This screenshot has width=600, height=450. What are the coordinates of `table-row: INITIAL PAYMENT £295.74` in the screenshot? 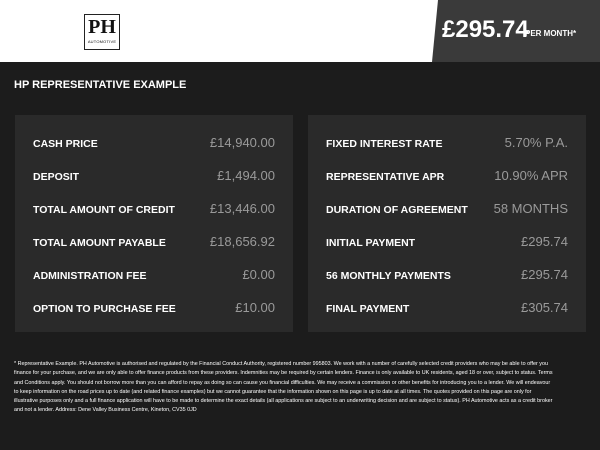 It's located at (447, 244).